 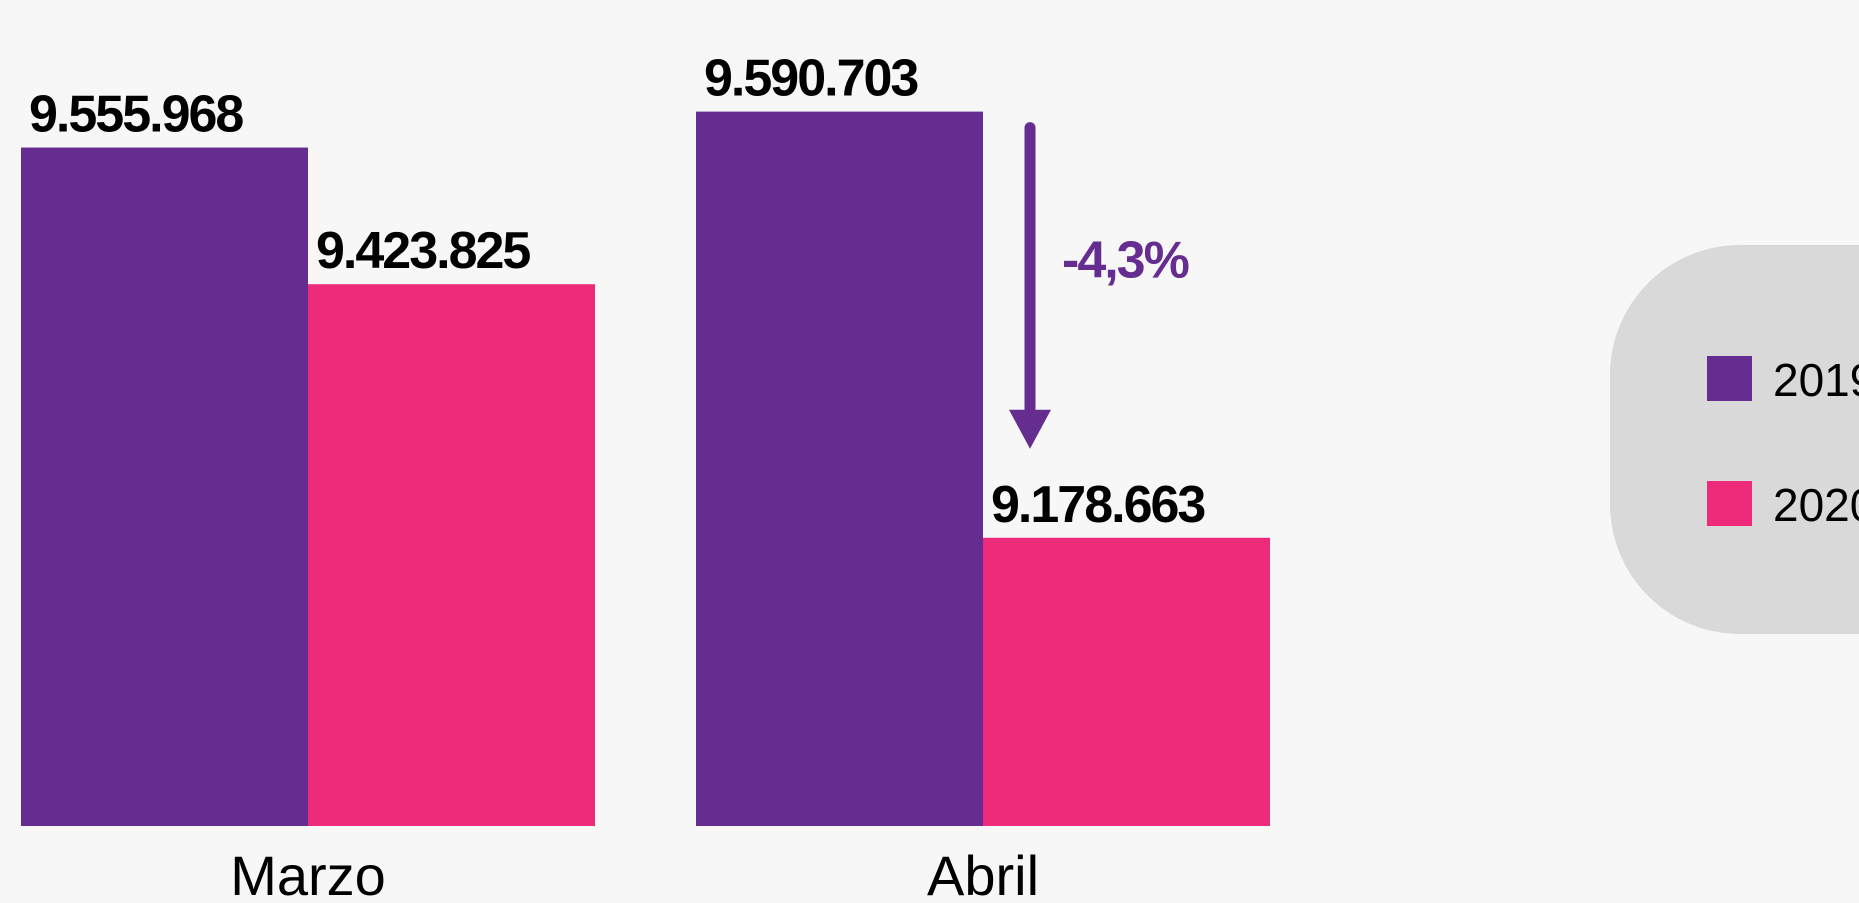 What do you see at coordinates (1816, 380) in the screenshot?
I see `legend-label: 2019` at bounding box center [1816, 380].